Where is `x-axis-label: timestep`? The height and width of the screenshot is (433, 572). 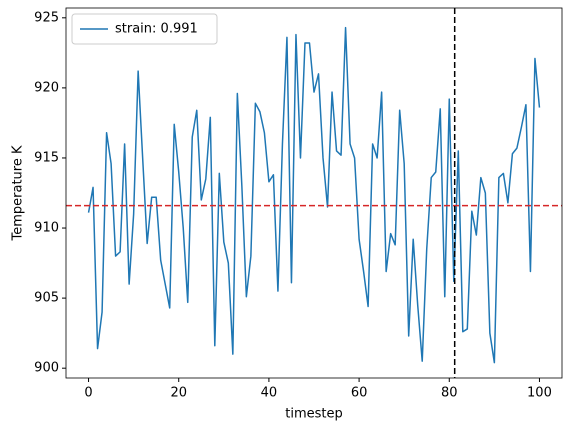
x-axis-label: timestep is located at coordinates (314, 414).